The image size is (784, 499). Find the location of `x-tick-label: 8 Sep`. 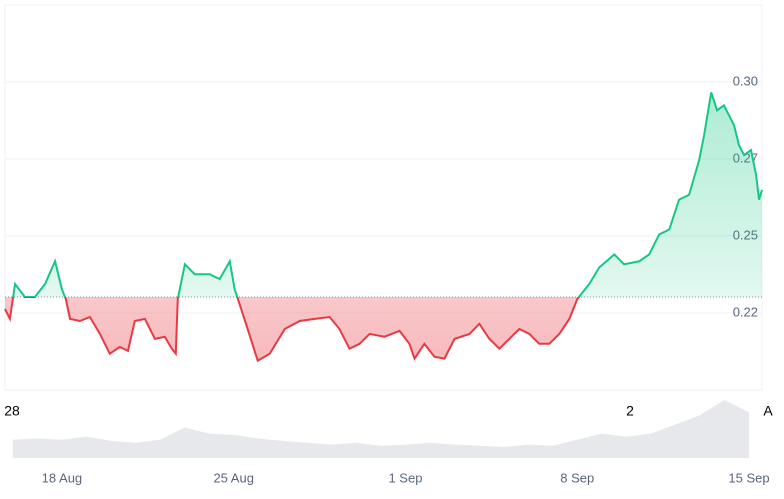

x-tick-label: 8 Sep is located at coordinates (577, 477).